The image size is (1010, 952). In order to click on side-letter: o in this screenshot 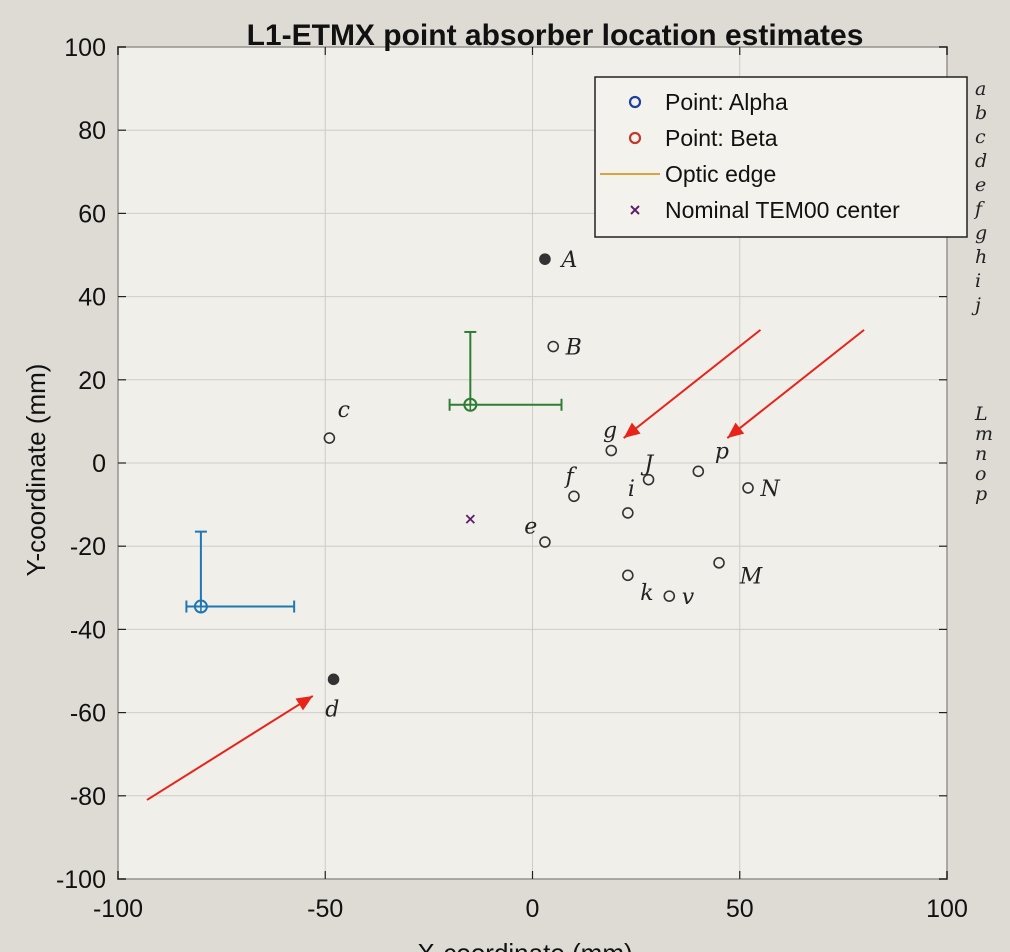, I will do `click(980, 474)`.